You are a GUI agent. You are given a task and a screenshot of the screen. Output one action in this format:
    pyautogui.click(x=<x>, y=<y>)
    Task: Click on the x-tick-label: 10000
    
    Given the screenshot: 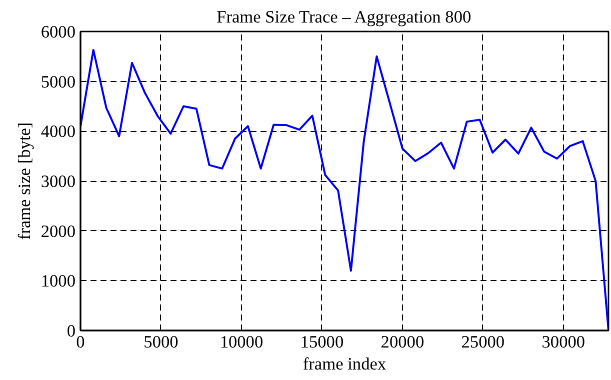 What is the action you would take?
    pyautogui.click(x=242, y=342)
    